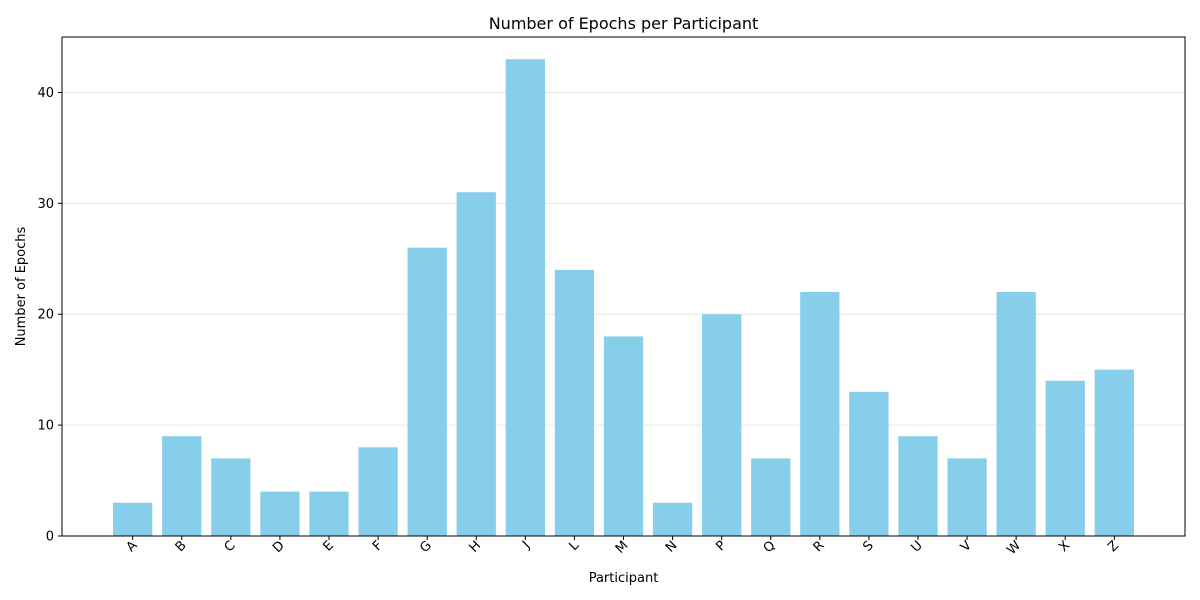 Image resolution: width=1200 pixels, height=600 pixels. I want to click on y-tick-label: 10, so click(45, 426).